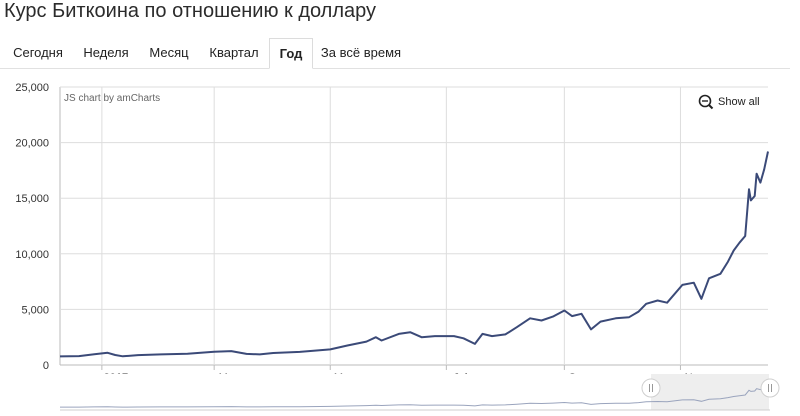 This screenshot has width=800, height=416. I want to click on tab-all-time: За всё время, so click(361, 52).